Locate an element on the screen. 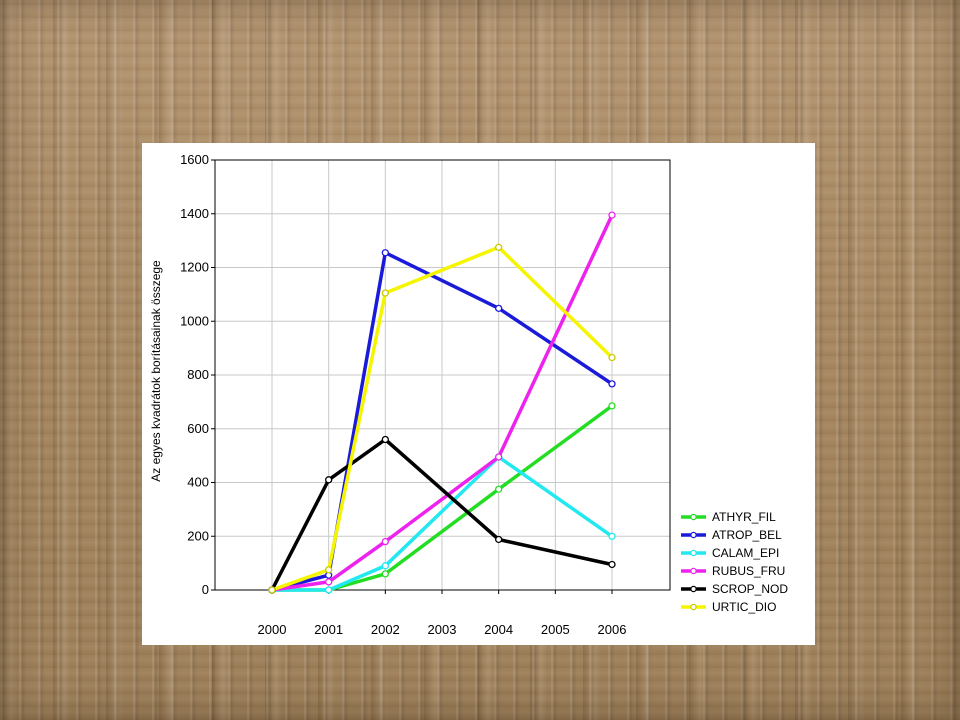  x-tick-label: 2005 is located at coordinates (555, 629).